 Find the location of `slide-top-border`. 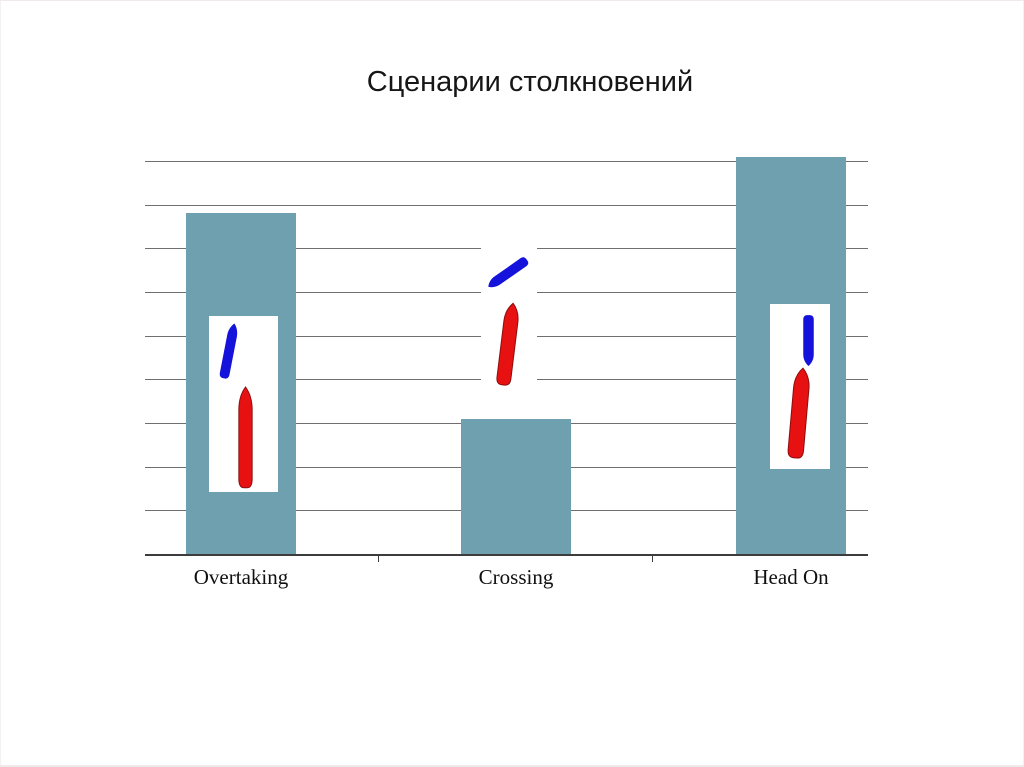

slide-top-border is located at coordinates (512, 0).